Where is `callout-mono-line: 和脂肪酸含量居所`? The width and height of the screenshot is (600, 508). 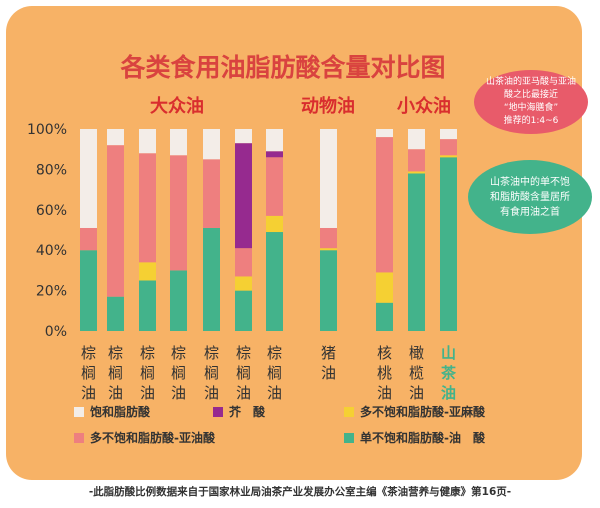 callout-mono-line: 和脂肪酸含量居所 is located at coordinates (530, 197).